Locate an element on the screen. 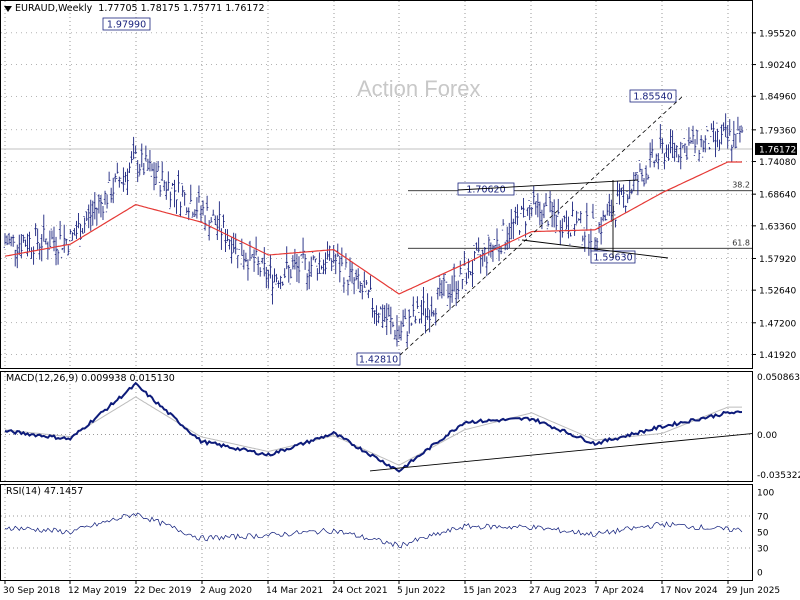 This screenshot has width=800, height=600. macd-lines is located at coordinates (378, 427).